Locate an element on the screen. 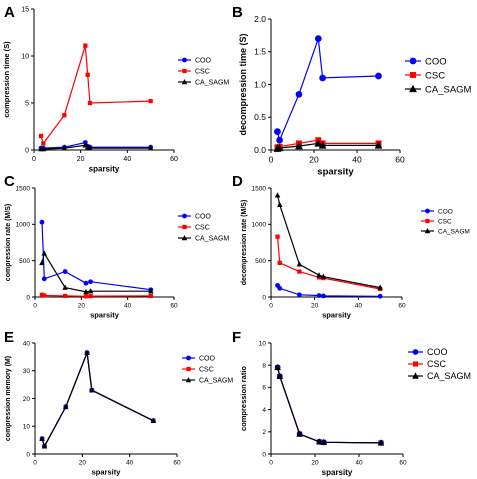 Image resolution: width=477 pixels, height=479 pixels. y-tick-label: 500 is located at coordinates (260, 261).